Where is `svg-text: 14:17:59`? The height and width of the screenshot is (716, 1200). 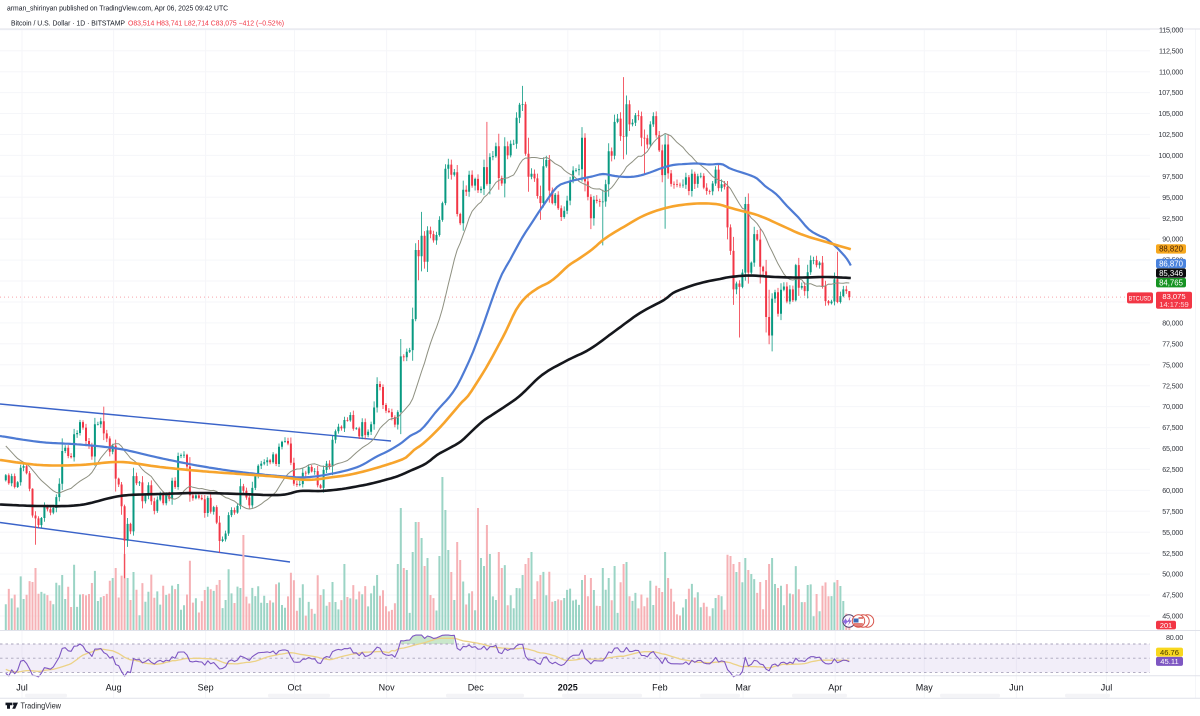 svg-text: 14:17:59 is located at coordinates (1174, 304).